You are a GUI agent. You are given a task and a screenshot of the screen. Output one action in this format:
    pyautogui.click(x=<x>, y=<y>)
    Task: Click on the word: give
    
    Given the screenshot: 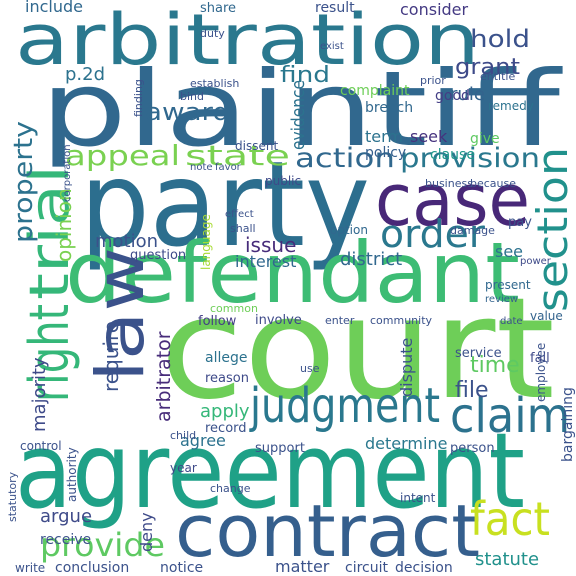 What is the action you would take?
    pyautogui.click(x=485, y=139)
    